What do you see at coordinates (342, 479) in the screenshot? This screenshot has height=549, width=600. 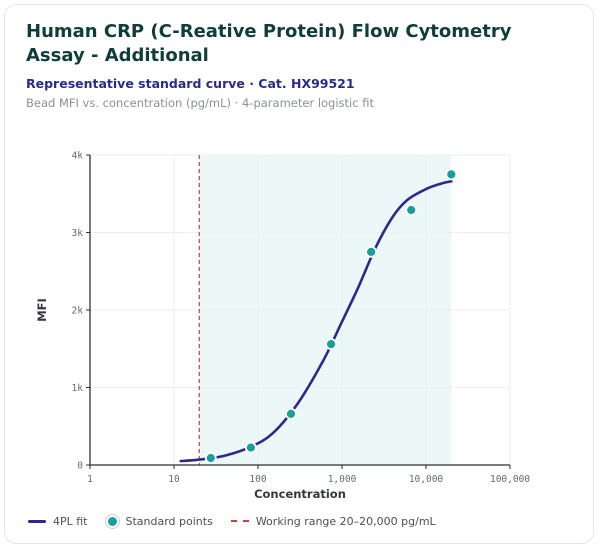 I see `x-tick-label: 1,000` at bounding box center [342, 479].